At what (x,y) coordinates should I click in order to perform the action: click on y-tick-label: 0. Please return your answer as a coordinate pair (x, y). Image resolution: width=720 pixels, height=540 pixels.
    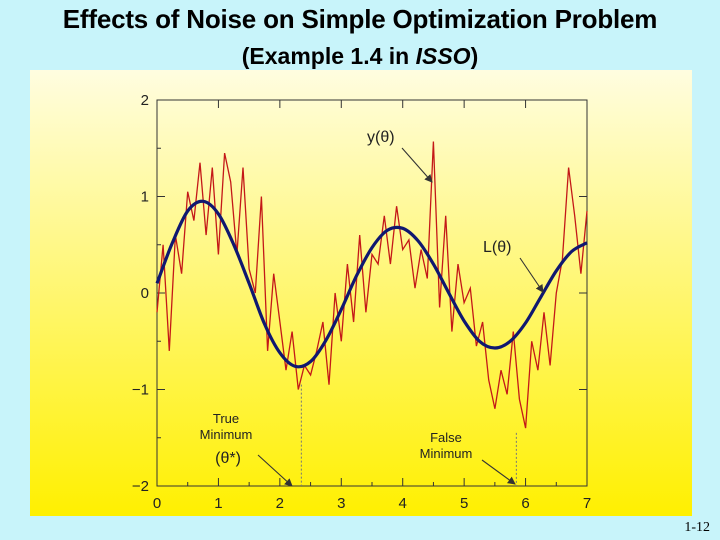
    Looking at the image, I should click on (145, 293).